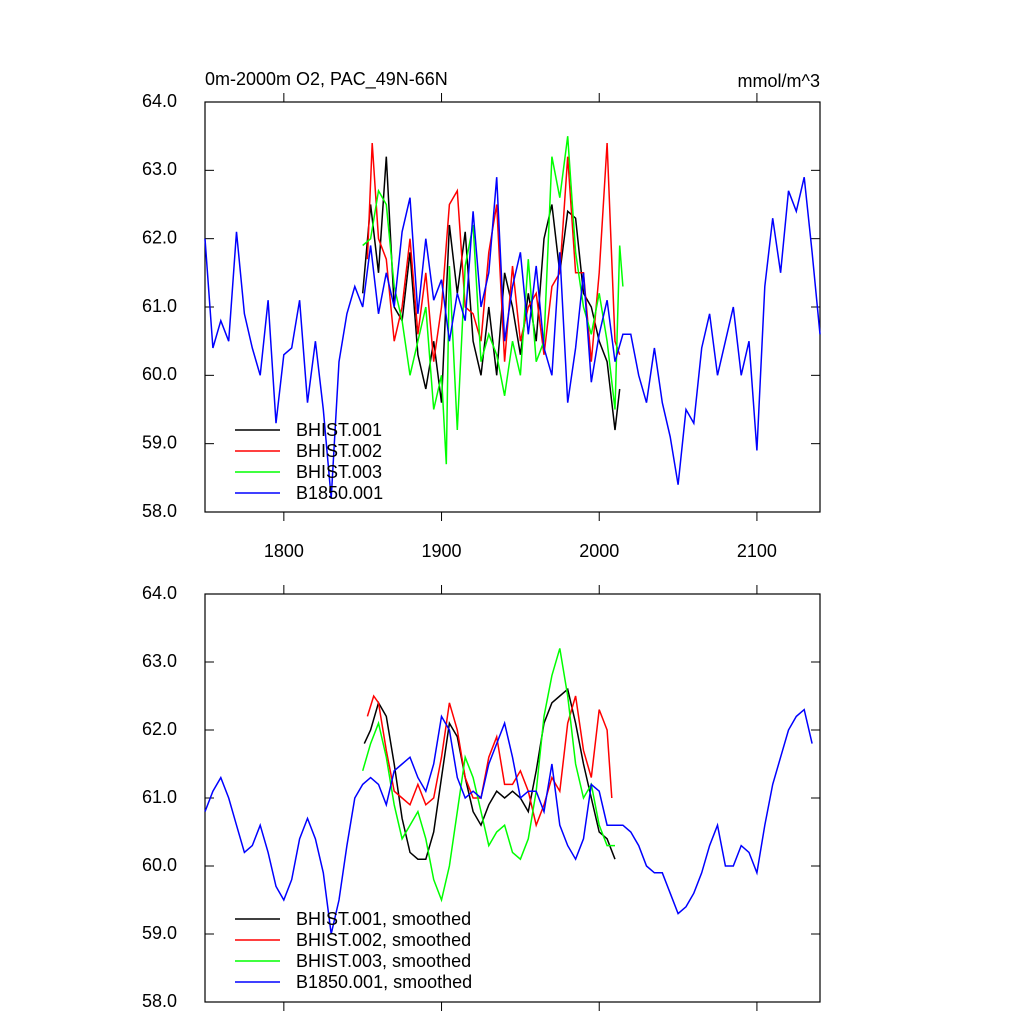 The width and height of the screenshot is (1024, 1024). I want to click on x-tick-label: 2100, so click(757, 551).